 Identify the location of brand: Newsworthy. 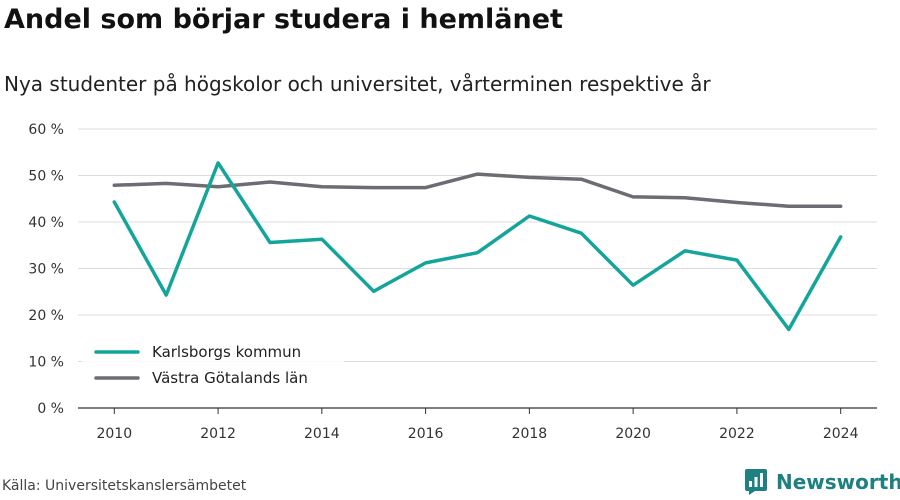
(822, 482).